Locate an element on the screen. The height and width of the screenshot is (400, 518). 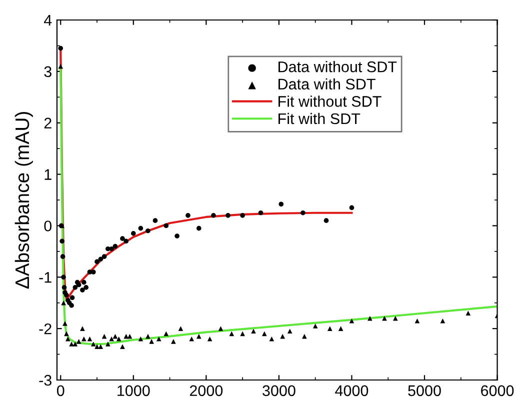
x-tick-label: 0 is located at coordinates (60, 390).